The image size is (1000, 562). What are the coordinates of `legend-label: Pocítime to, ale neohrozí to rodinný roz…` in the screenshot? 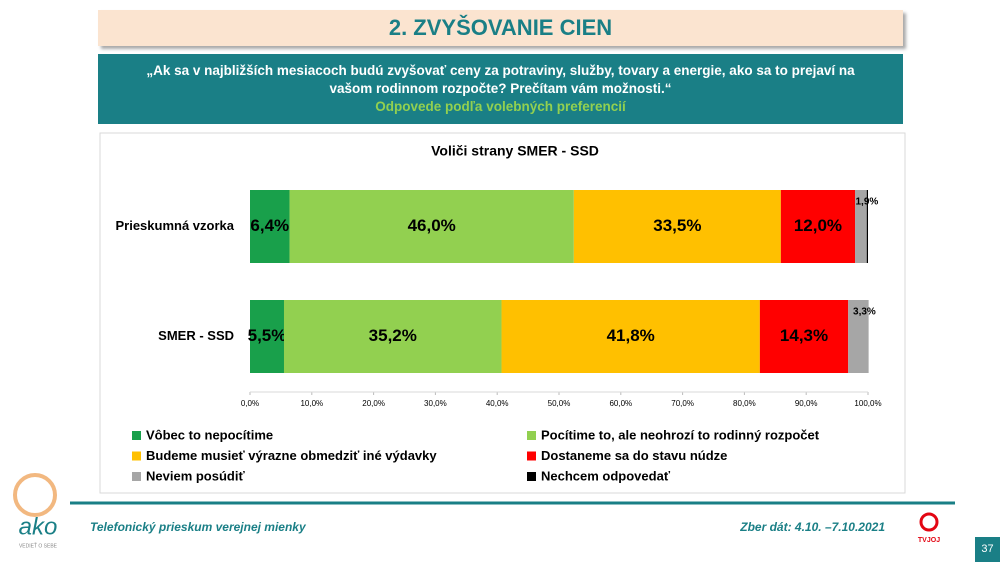 It's located at (680, 434).